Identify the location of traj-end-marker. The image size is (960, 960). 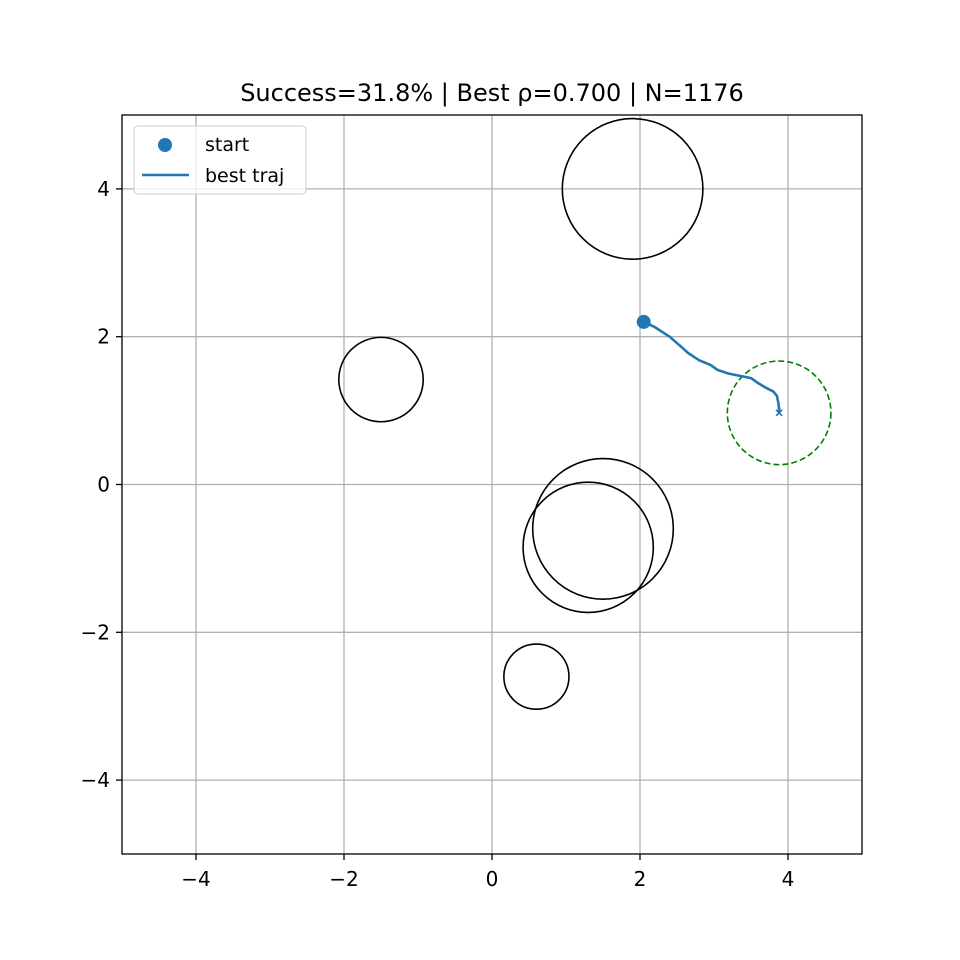
(779, 413).